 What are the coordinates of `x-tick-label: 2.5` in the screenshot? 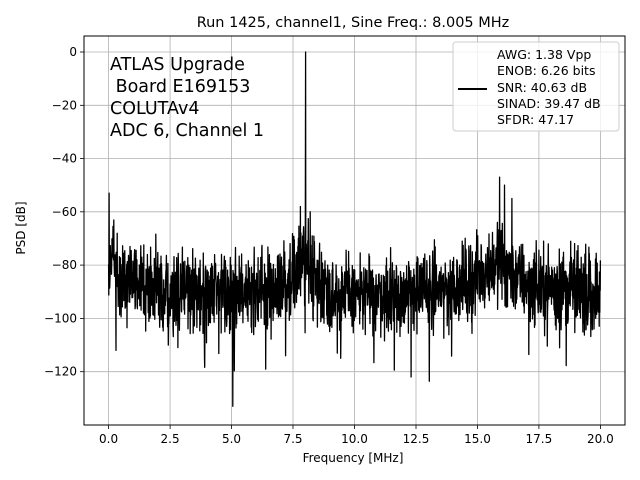 It's located at (170, 439).